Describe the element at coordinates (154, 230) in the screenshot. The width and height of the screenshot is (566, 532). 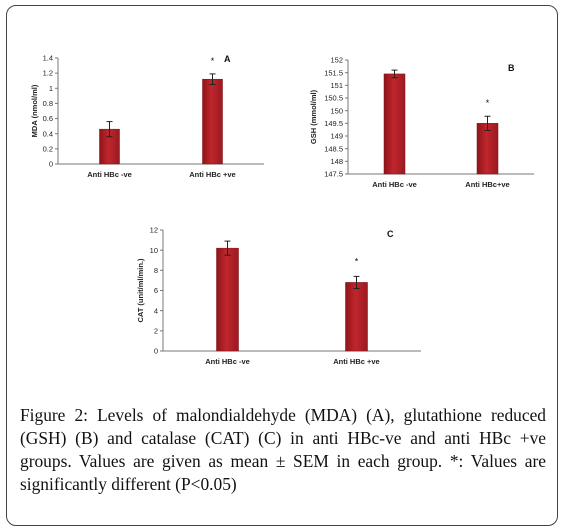
I see `y-tick-label-c: 12` at that location.